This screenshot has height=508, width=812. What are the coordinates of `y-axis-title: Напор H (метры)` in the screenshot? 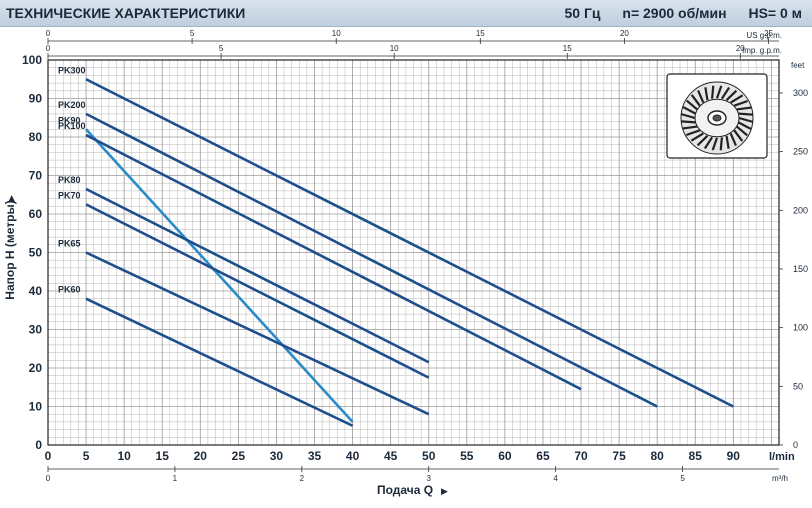 It's located at (10, 249).